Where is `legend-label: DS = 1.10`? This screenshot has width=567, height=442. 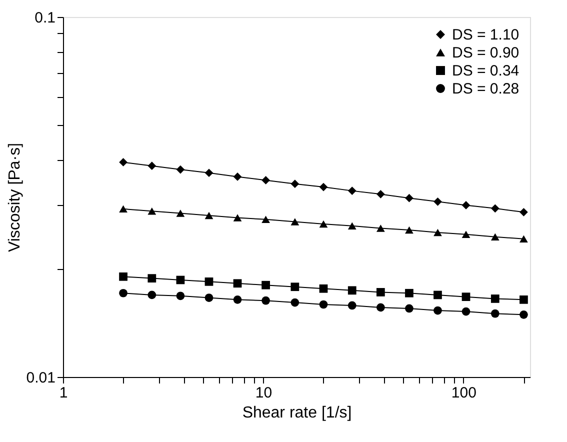
legend-label: DS = 1.10 is located at coordinates (486, 35).